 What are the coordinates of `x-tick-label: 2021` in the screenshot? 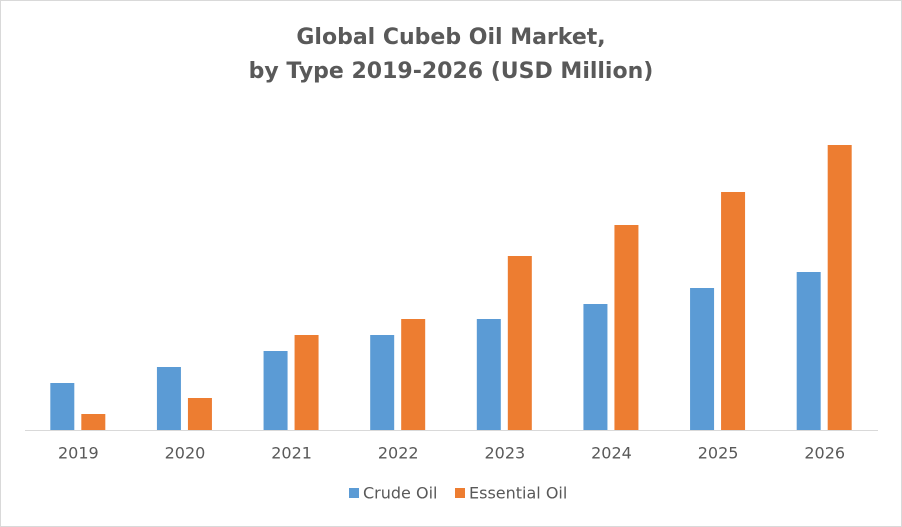 It's located at (291, 453).